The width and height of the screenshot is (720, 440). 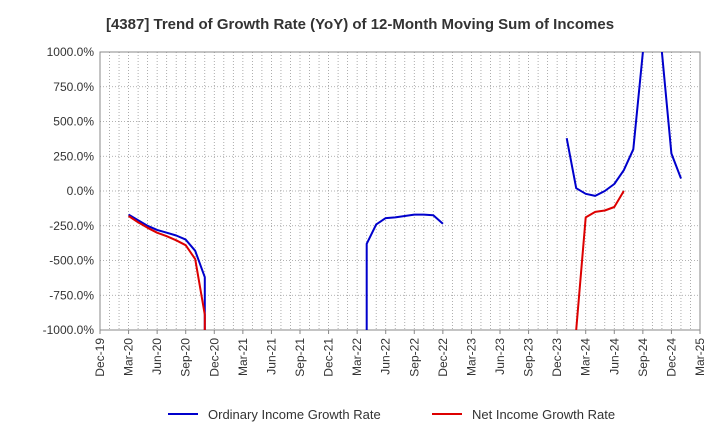 What do you see at coordinates (443, 357) in the screenshot?
I see `x-tick-label: Dec-22` at bounding box center [443, 357].